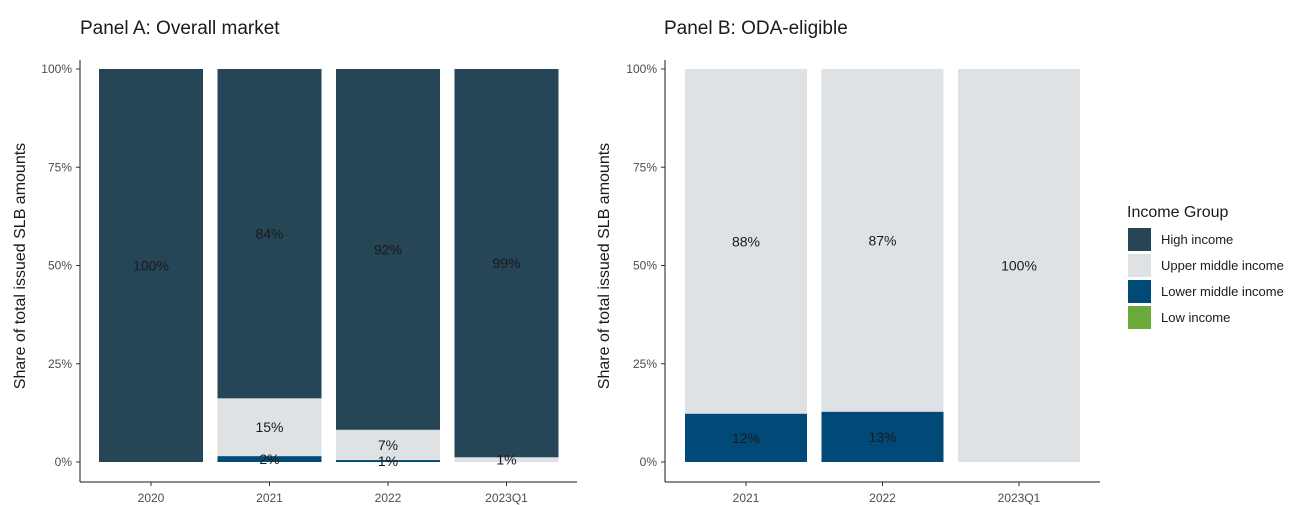 This screenshot has height=505, width=1312. Describe the element at coordinates (506, 498) in the screenshot. I see `panel-a-x-tick-label: 2023Q1` at that location.